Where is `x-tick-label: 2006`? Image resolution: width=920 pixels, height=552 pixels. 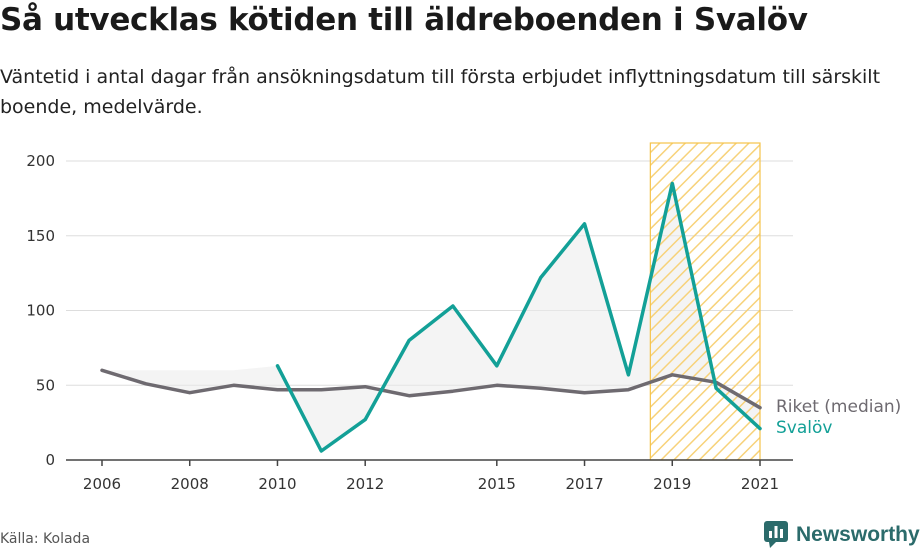 x-tick-label: 2006 is located at coordinates (102, 484).